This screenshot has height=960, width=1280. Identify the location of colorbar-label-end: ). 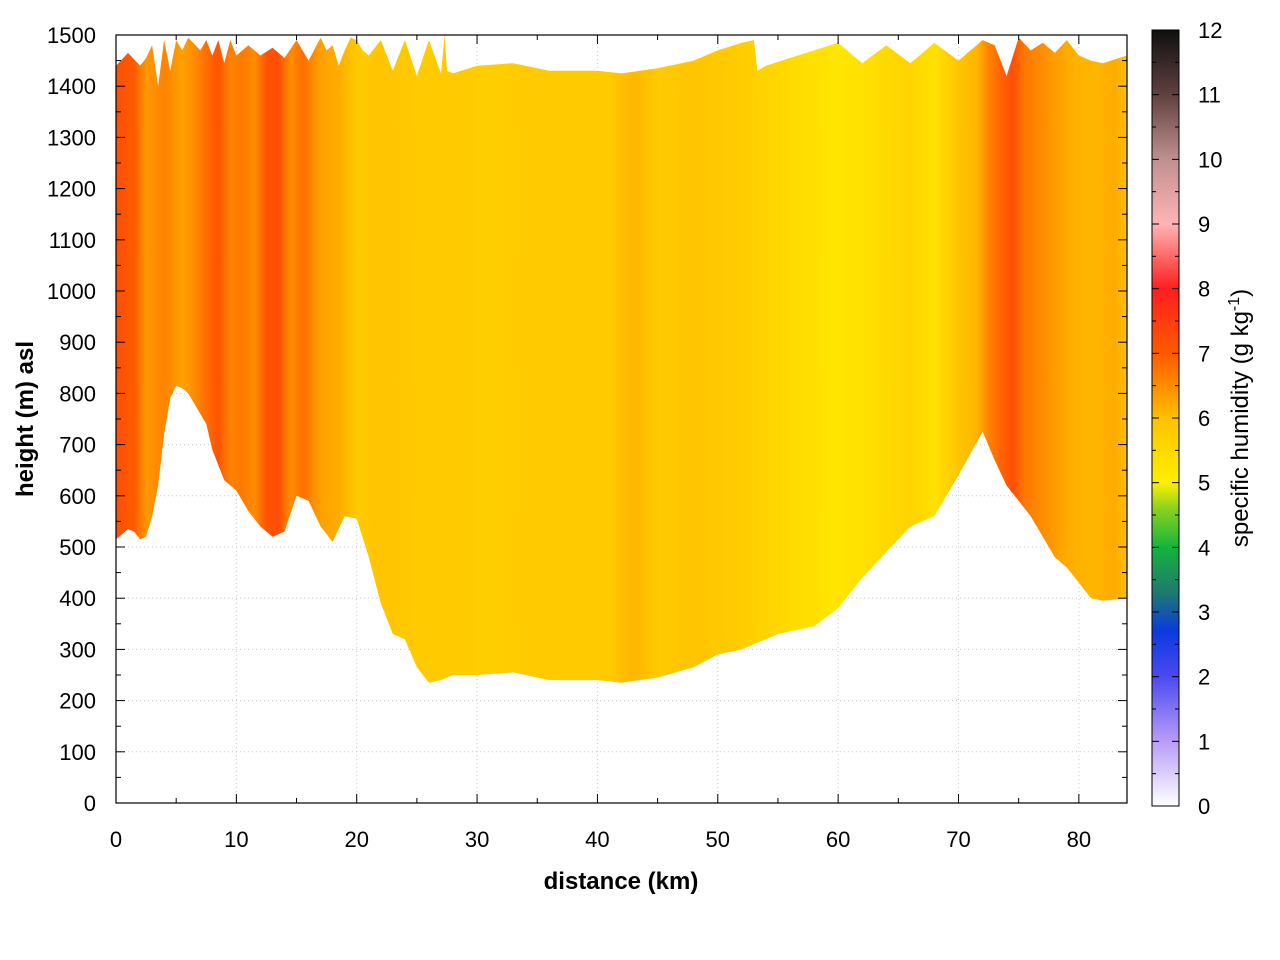
(1240, 293).